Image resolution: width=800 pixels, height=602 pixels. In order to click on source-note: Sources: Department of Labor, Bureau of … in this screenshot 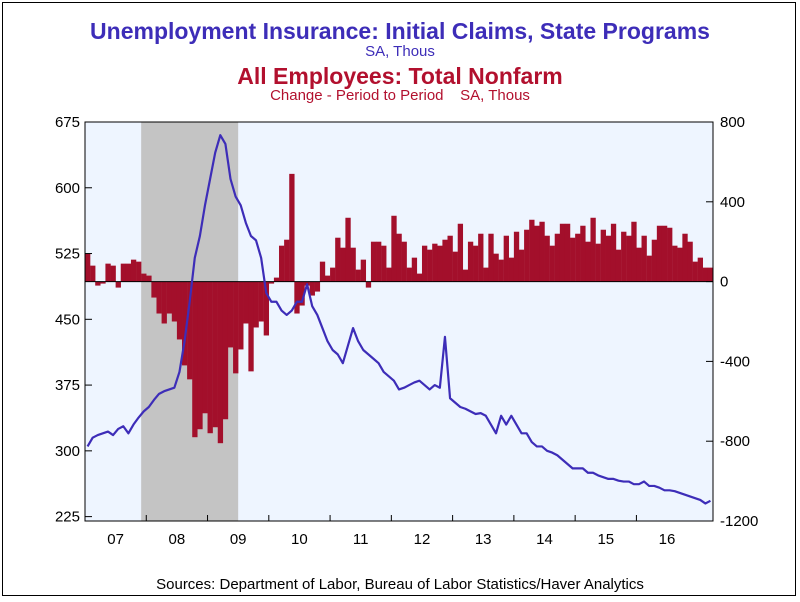, I will do `click(400, 584)`.